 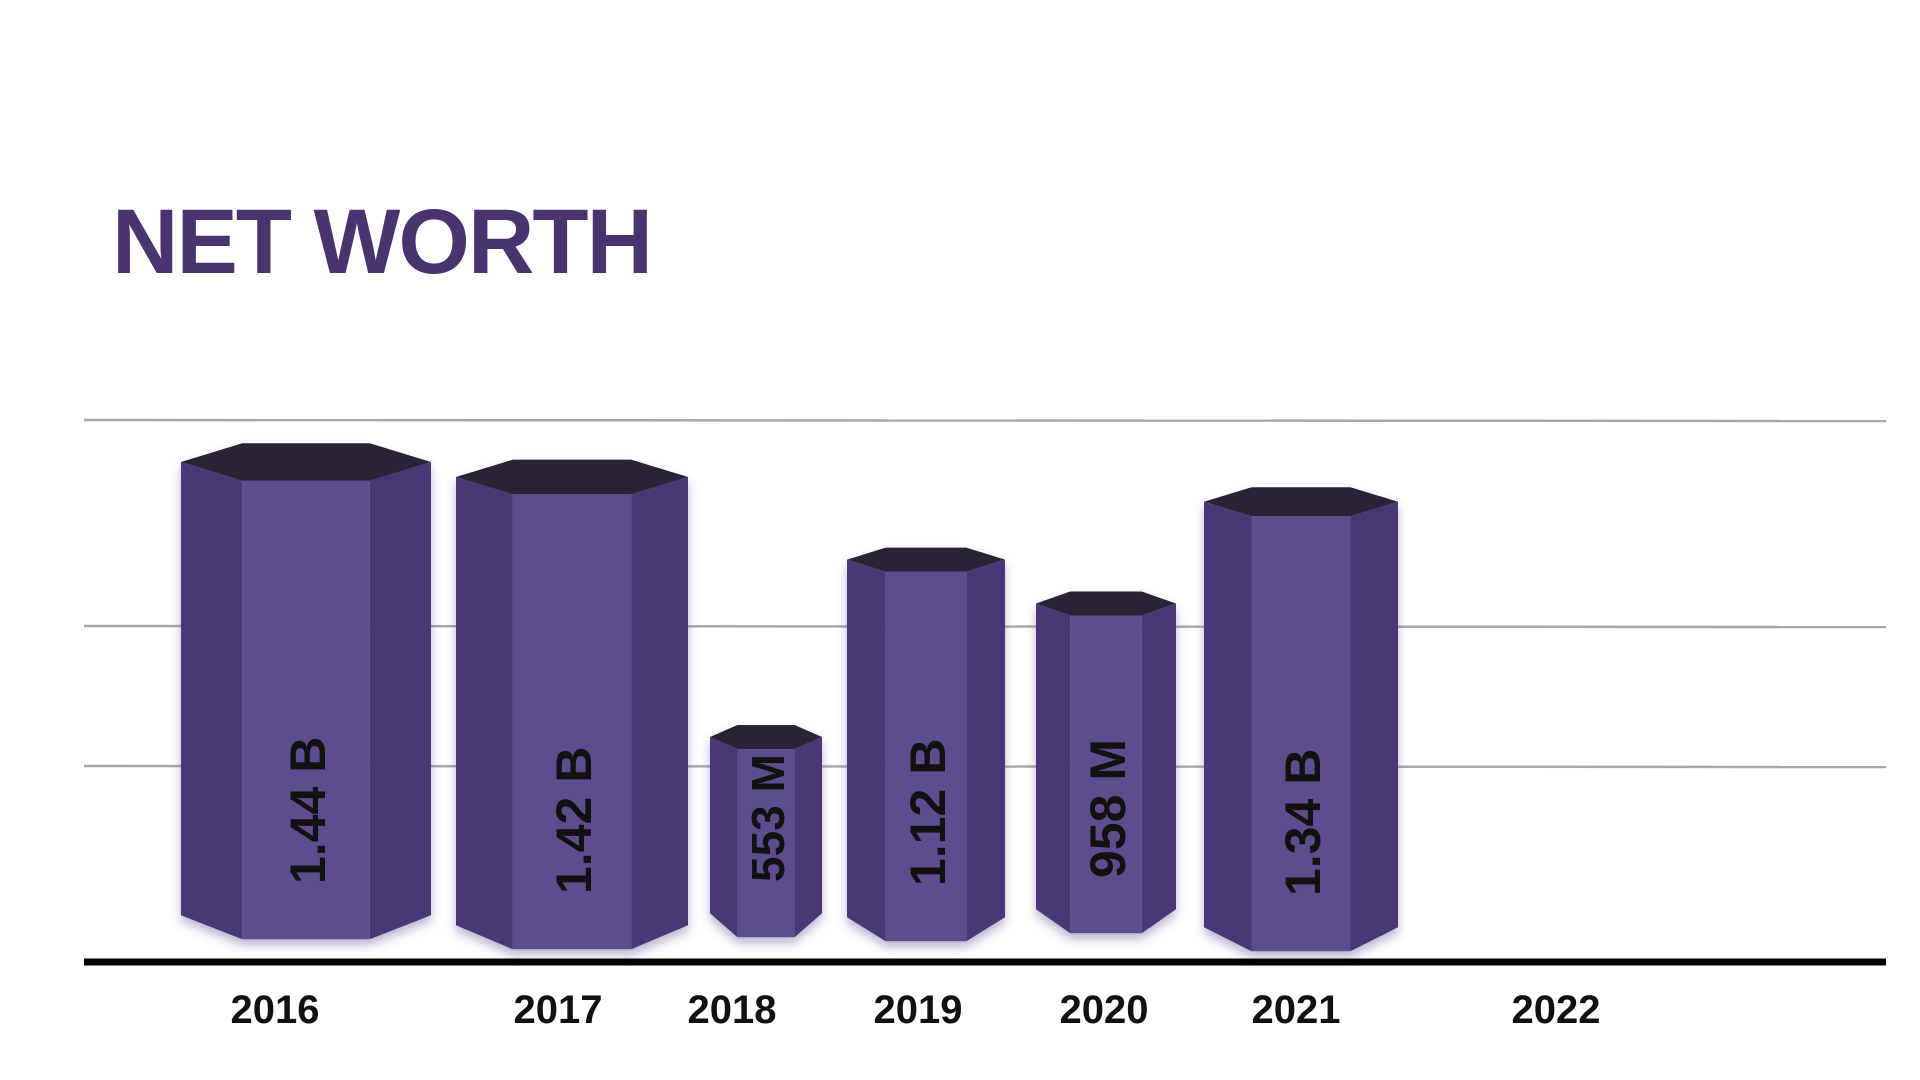 What do you see at coordinates (732, 1010) in the screenshot?
I see `x-tick-label-2018: 2018` at bounding box center [732, 1010].